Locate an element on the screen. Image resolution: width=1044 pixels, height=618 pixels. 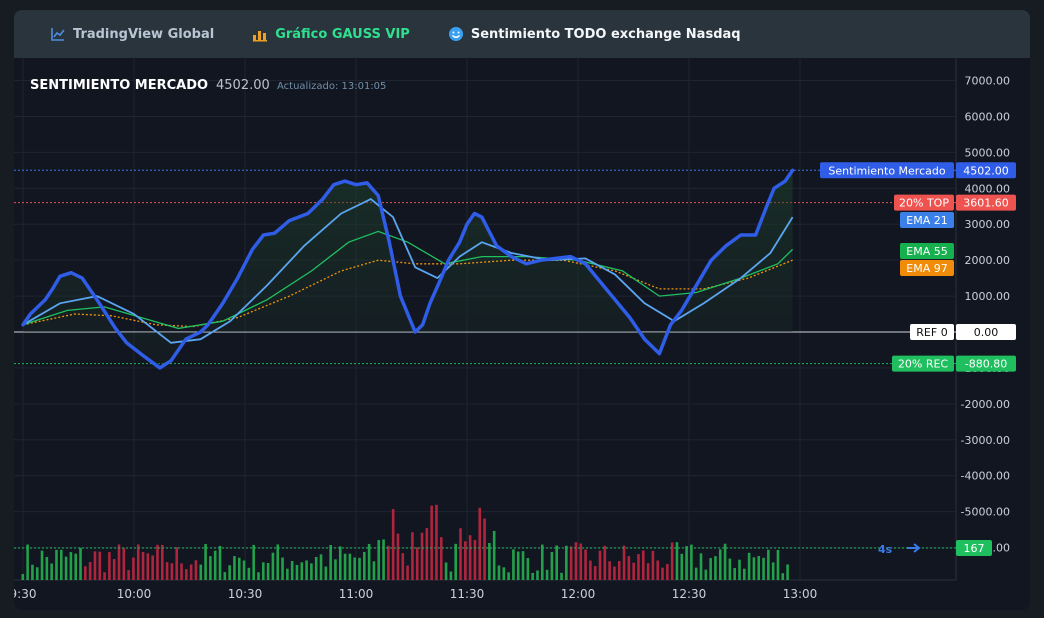
tab-sentimiento-nasdaq: Sentimiento TODO exchange Nasdaq is located at coordinates (594, 34).